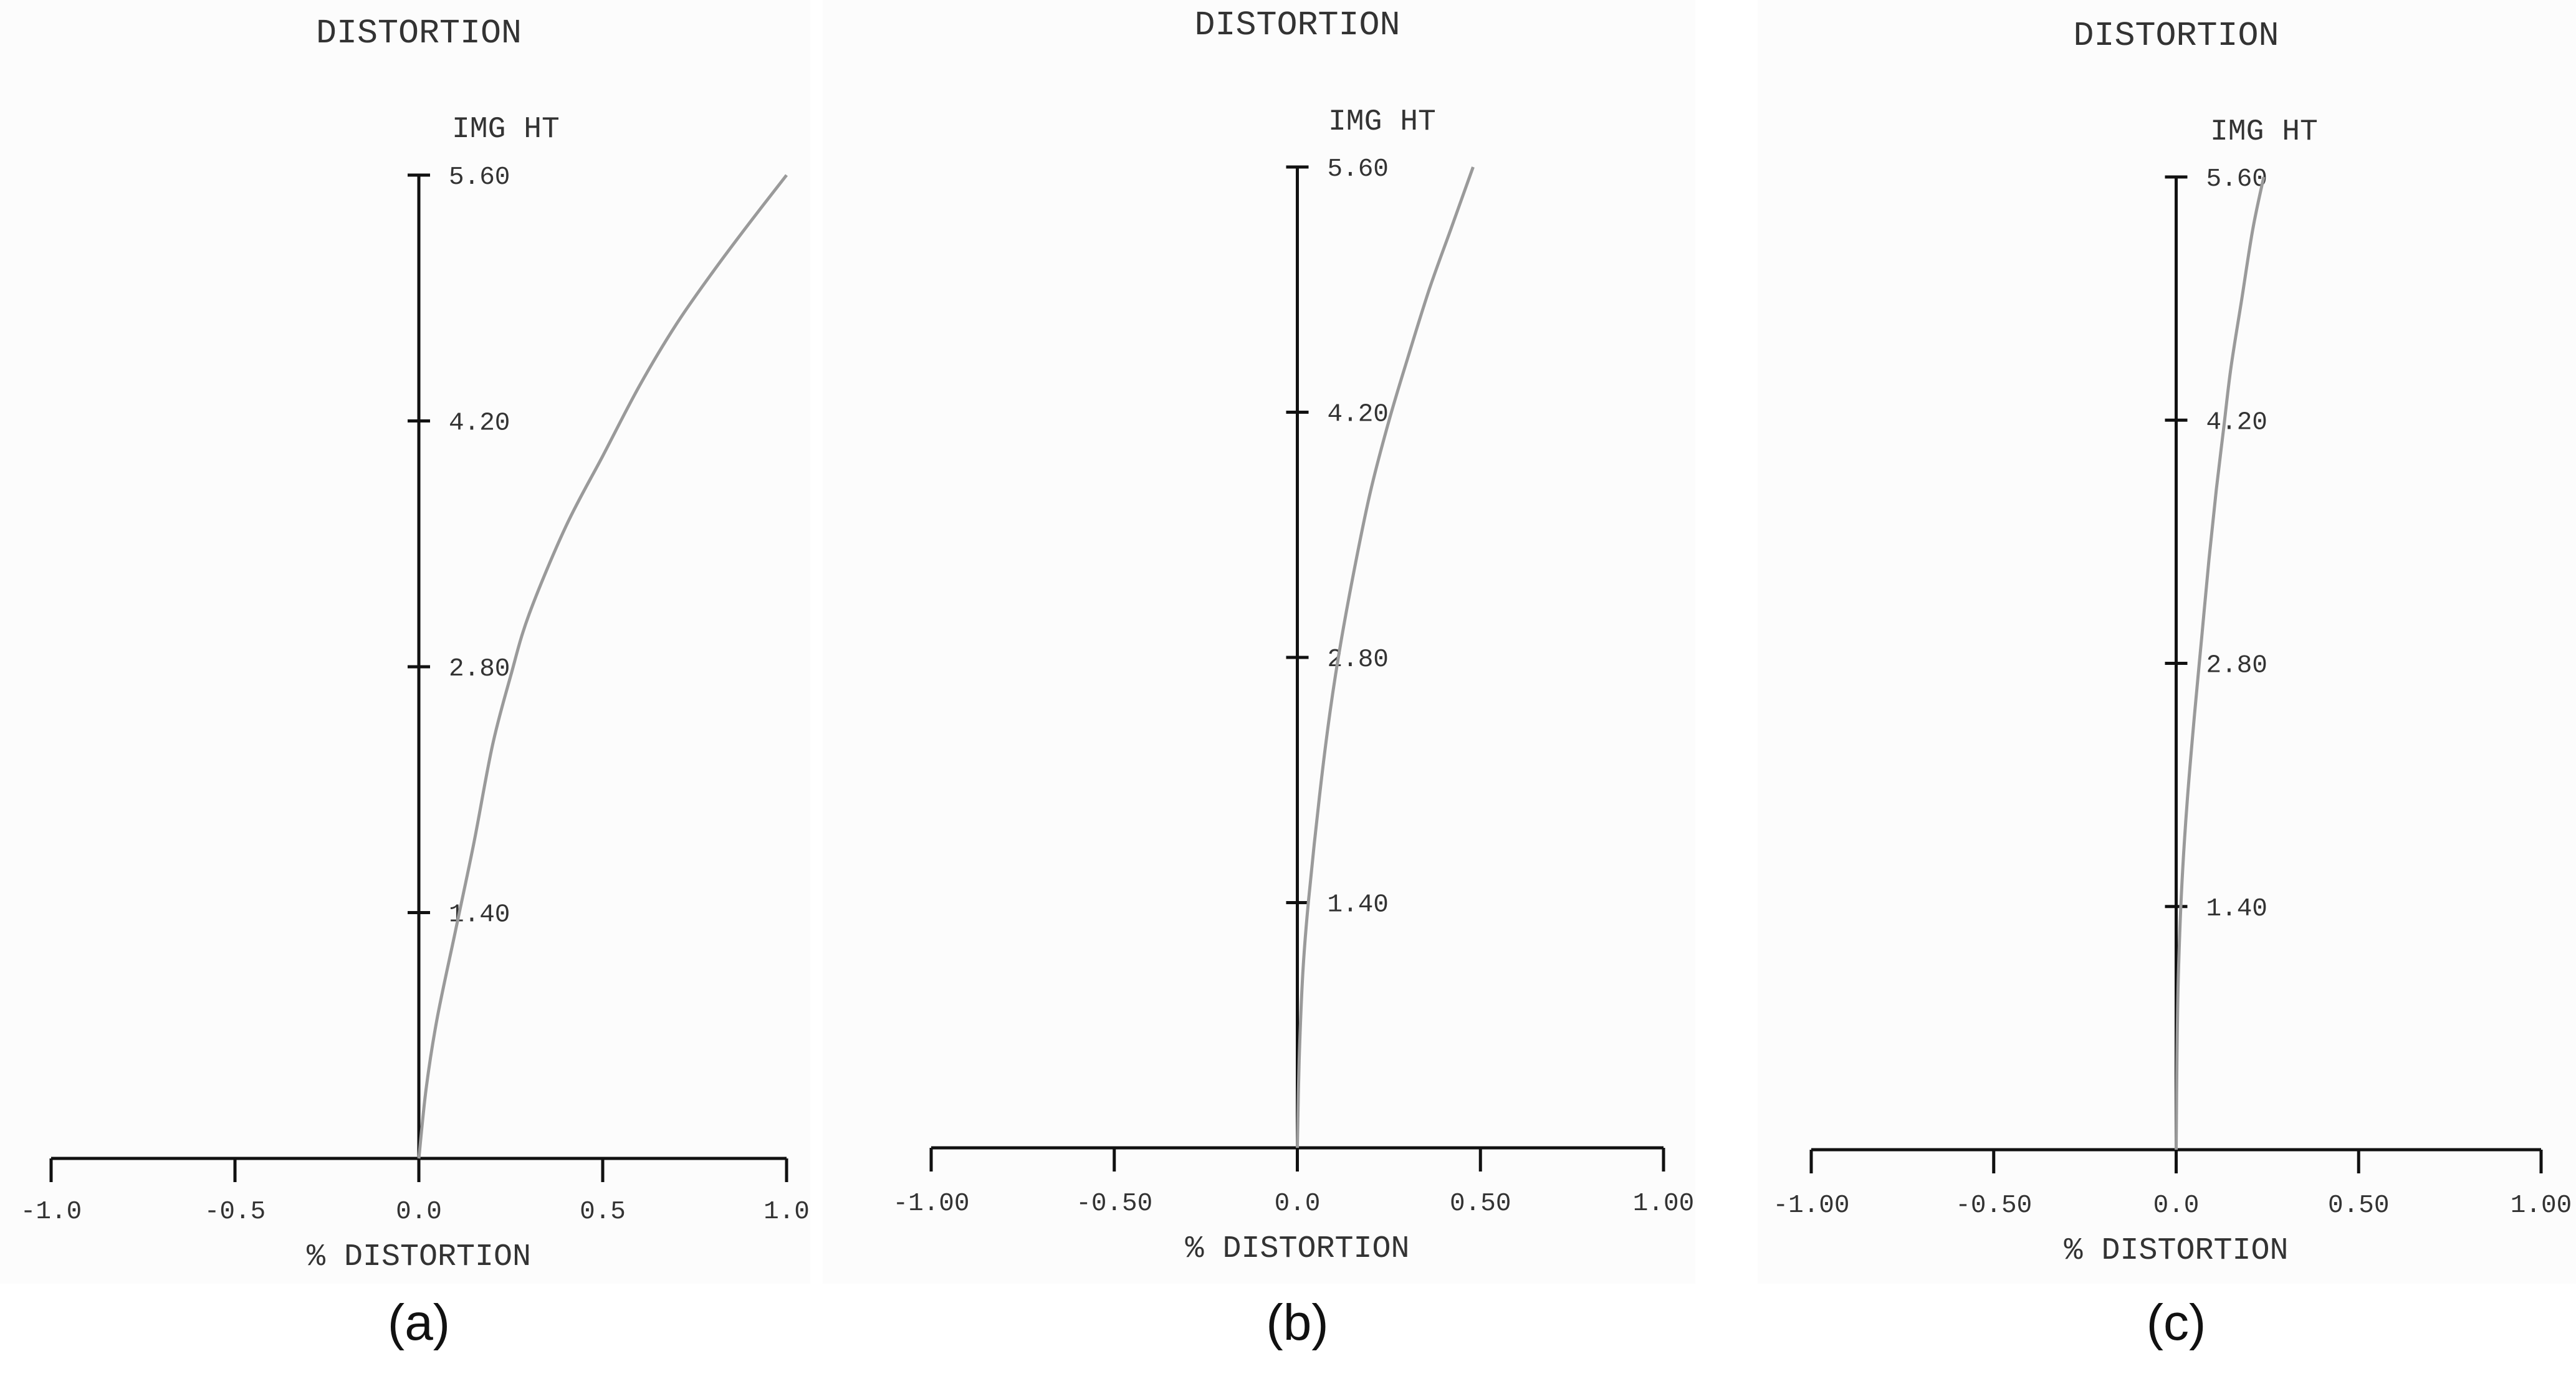  What do you see at coordinates (235, 1212) in the screenshot?
I see `x-tick-label: -0.5` at bounding box center [235, 1212].